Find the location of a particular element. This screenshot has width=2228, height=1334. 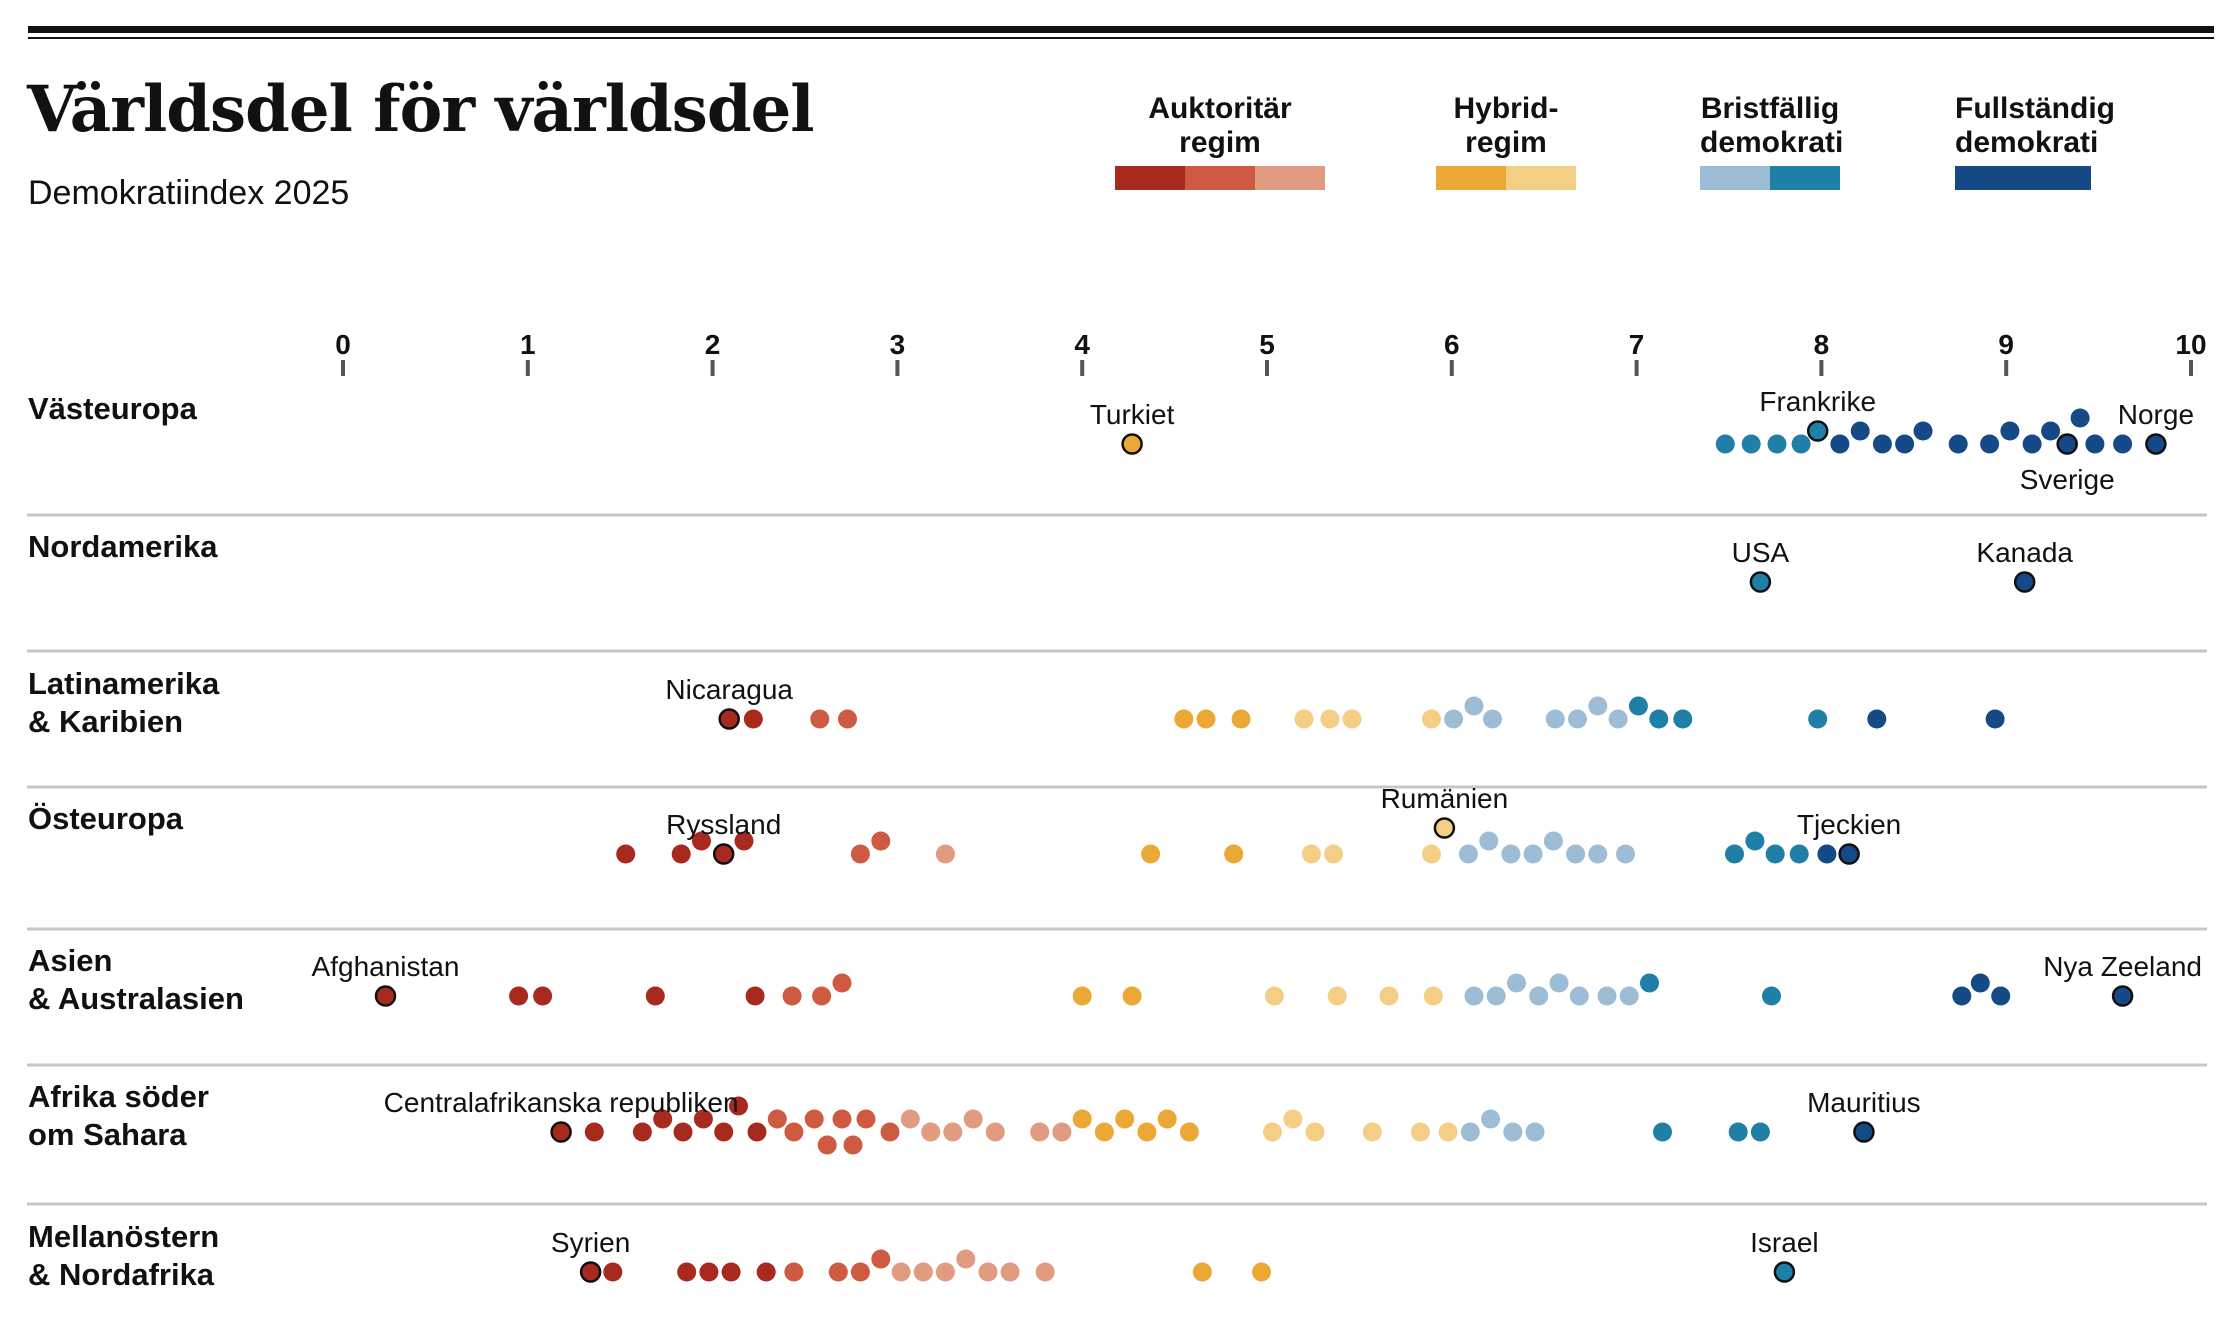

region-label: Nordamerika is located at coordinates (123, 546).